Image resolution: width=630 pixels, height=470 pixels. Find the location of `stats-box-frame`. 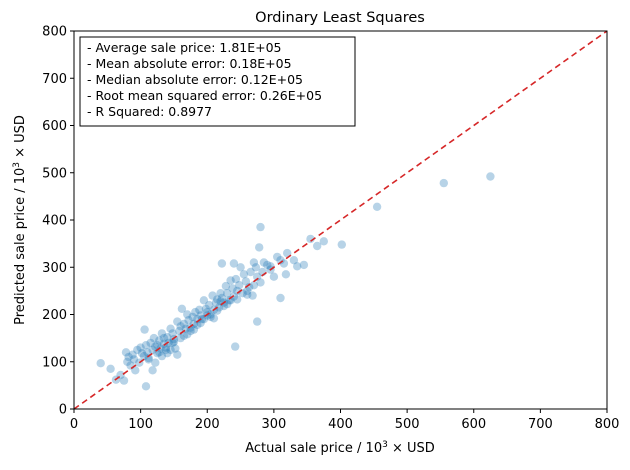

stats-box-frame is located at coordinates (217, 81).